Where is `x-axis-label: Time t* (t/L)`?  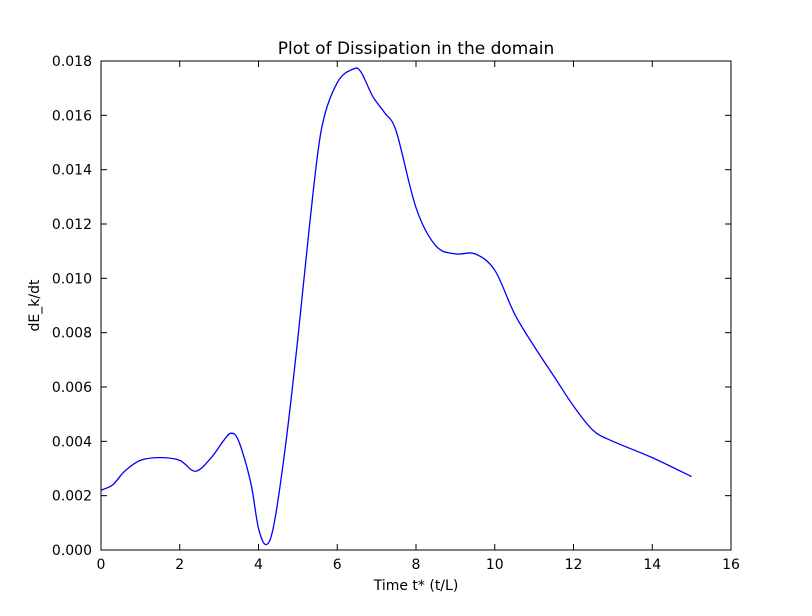 x-axis-label: Time t* (t/L) is located at coordinates (416, 586).